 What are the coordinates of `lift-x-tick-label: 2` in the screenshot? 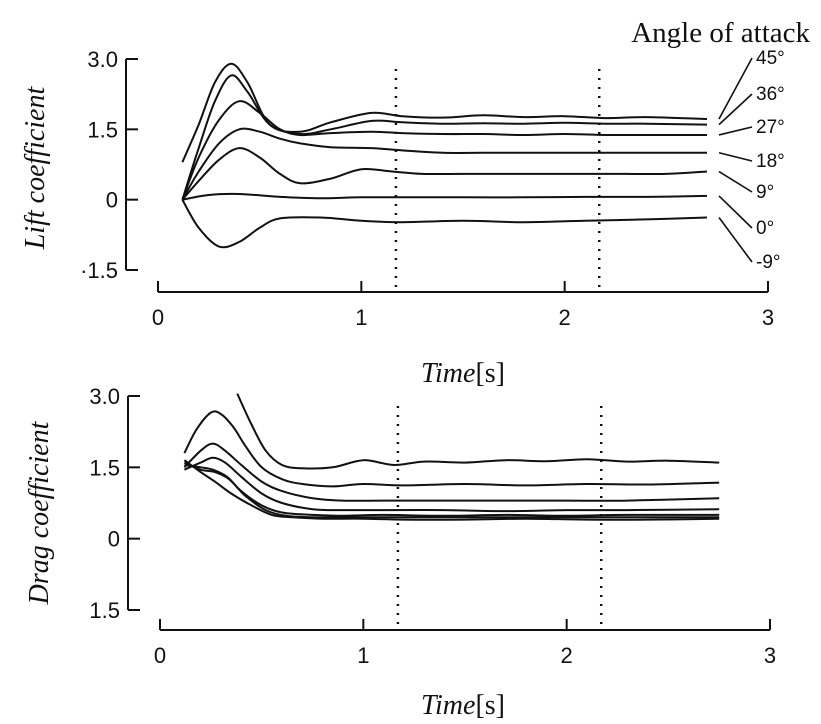 It's located at (565, 317).